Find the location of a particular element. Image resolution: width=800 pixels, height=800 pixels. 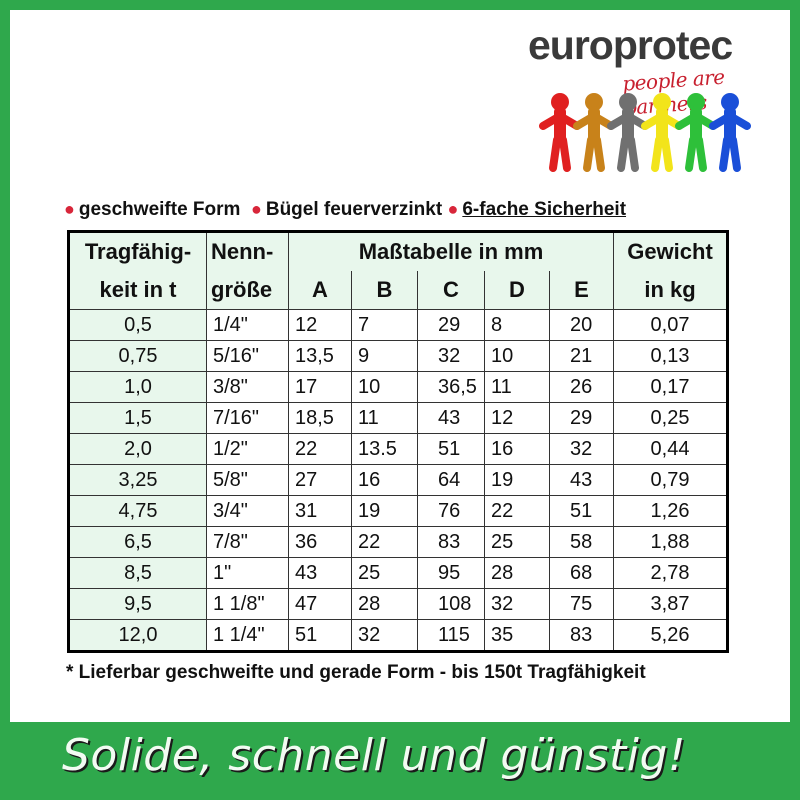

cell-capacity: 1,5 is located at coordinates (137, 418).